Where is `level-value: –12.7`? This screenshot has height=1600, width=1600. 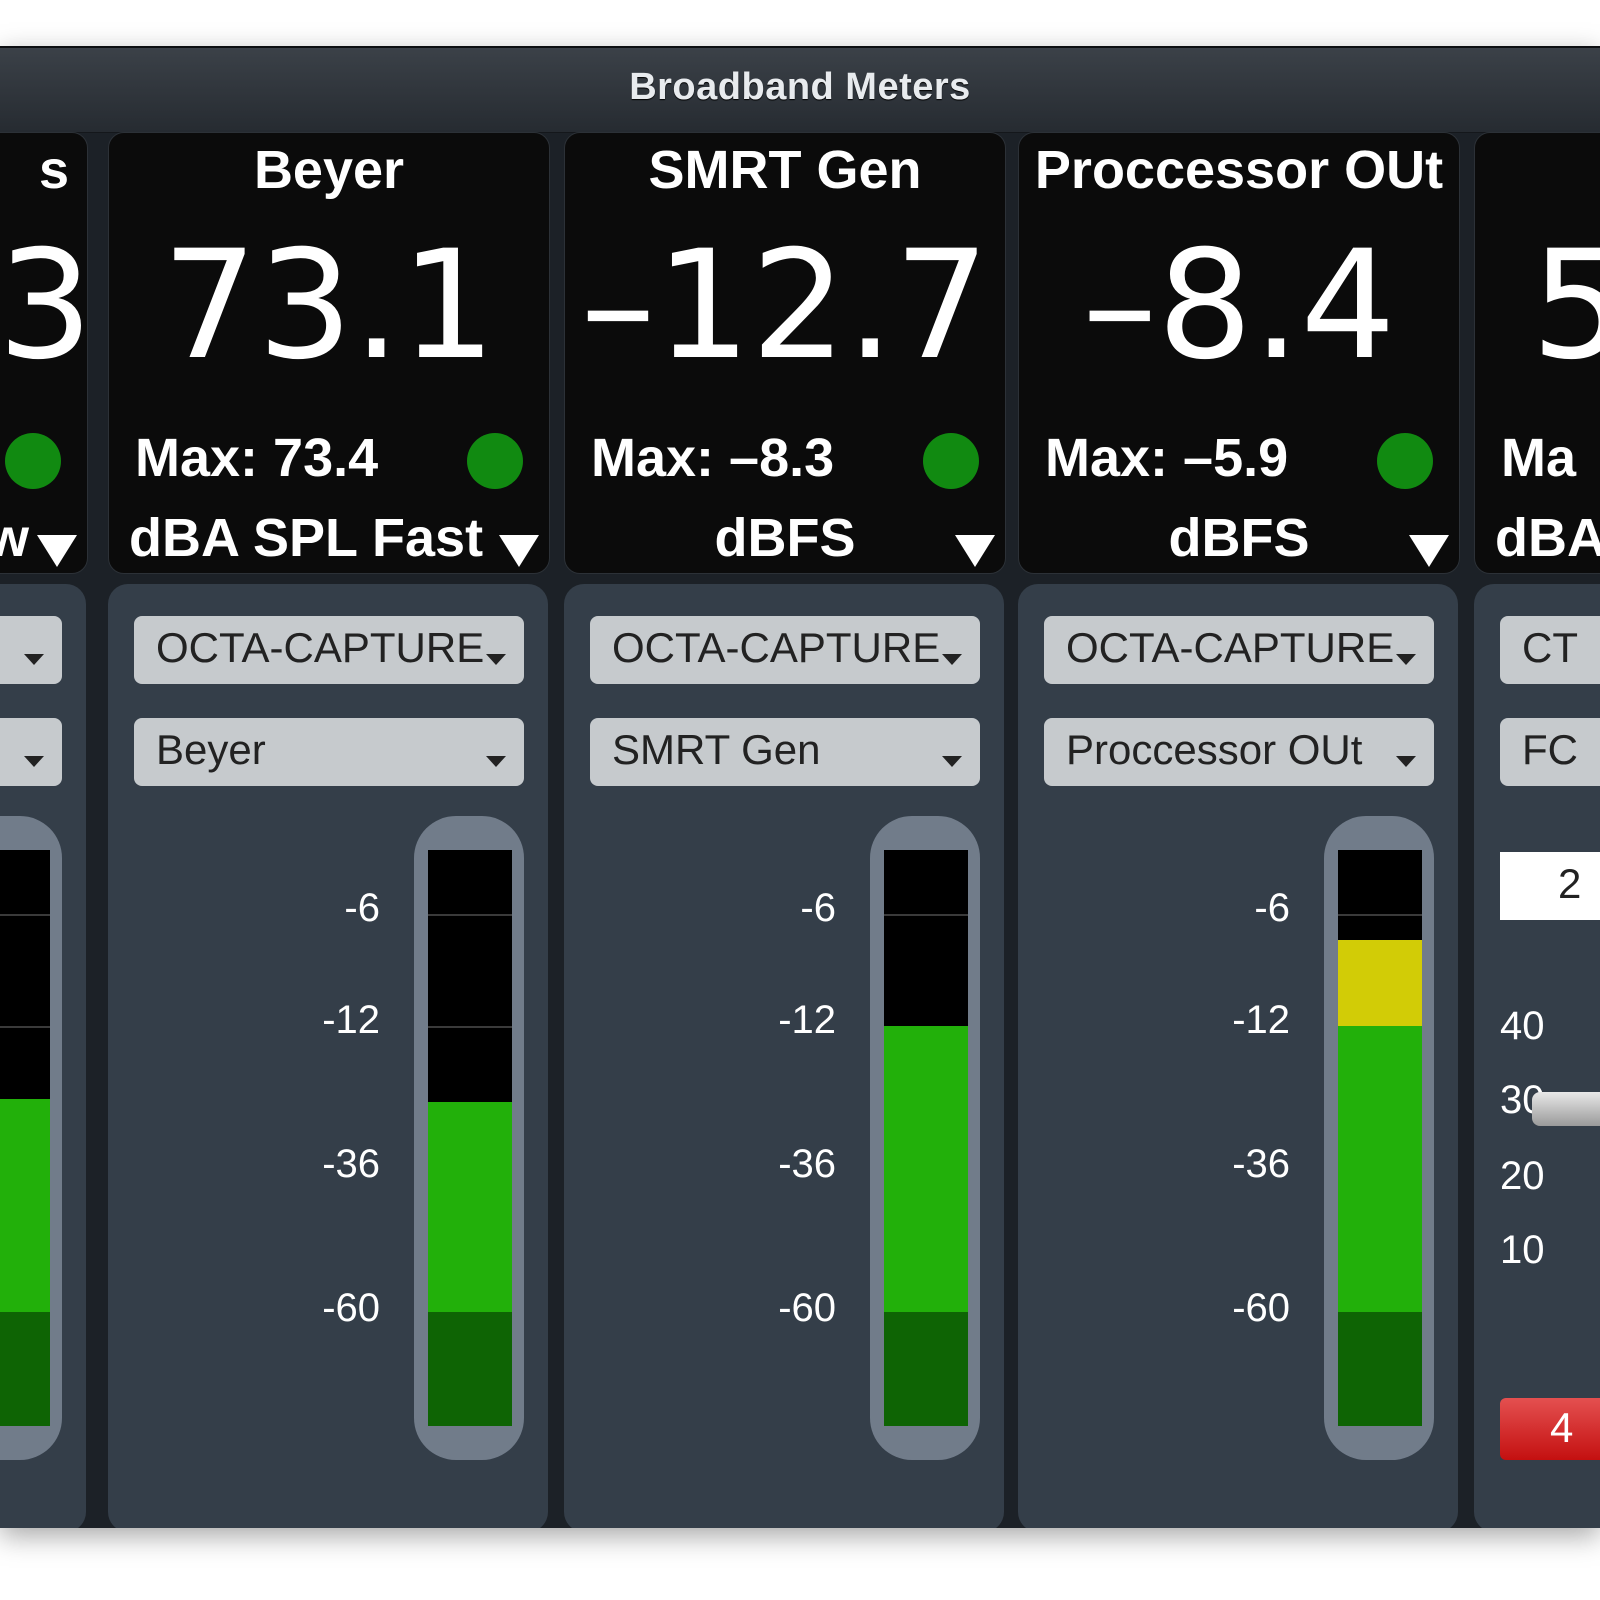
level-value: –12.7 is located at coordinates (785, 306).